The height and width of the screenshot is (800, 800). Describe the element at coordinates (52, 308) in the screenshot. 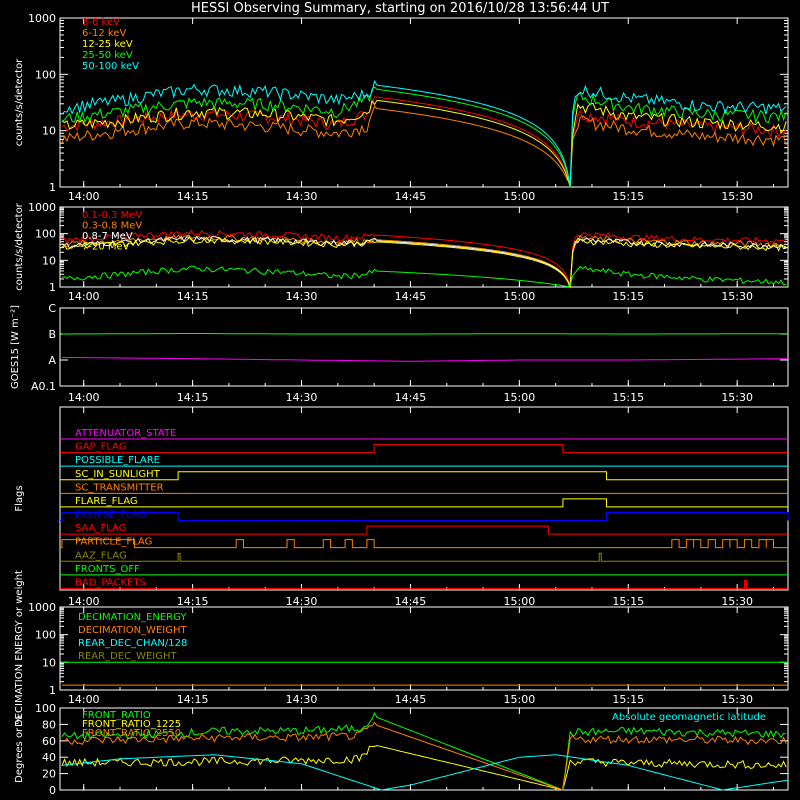

I see `y-tick-label: C` at that location.